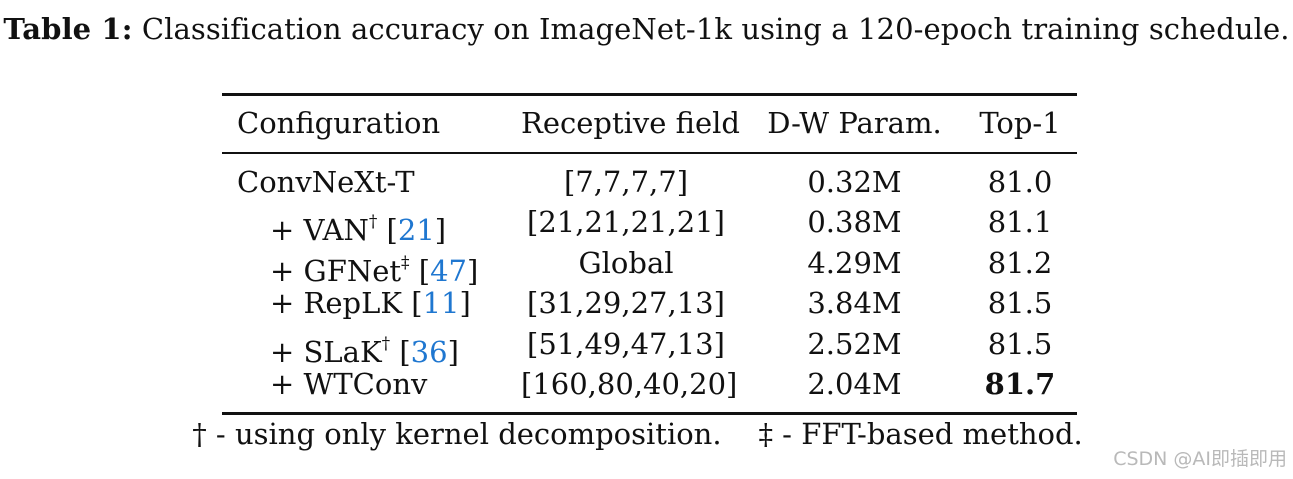 The height and width of the screenshot is (479, 1293). I want to click on table-row-dw-param: 4.29M, so click(854, 263).